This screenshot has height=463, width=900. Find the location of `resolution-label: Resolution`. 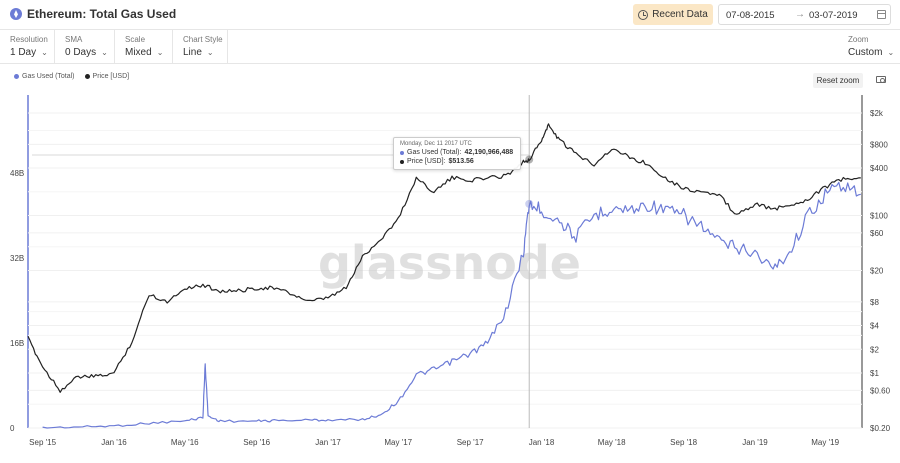

resolution-label: Resolution is located at coordinates (29, 39).